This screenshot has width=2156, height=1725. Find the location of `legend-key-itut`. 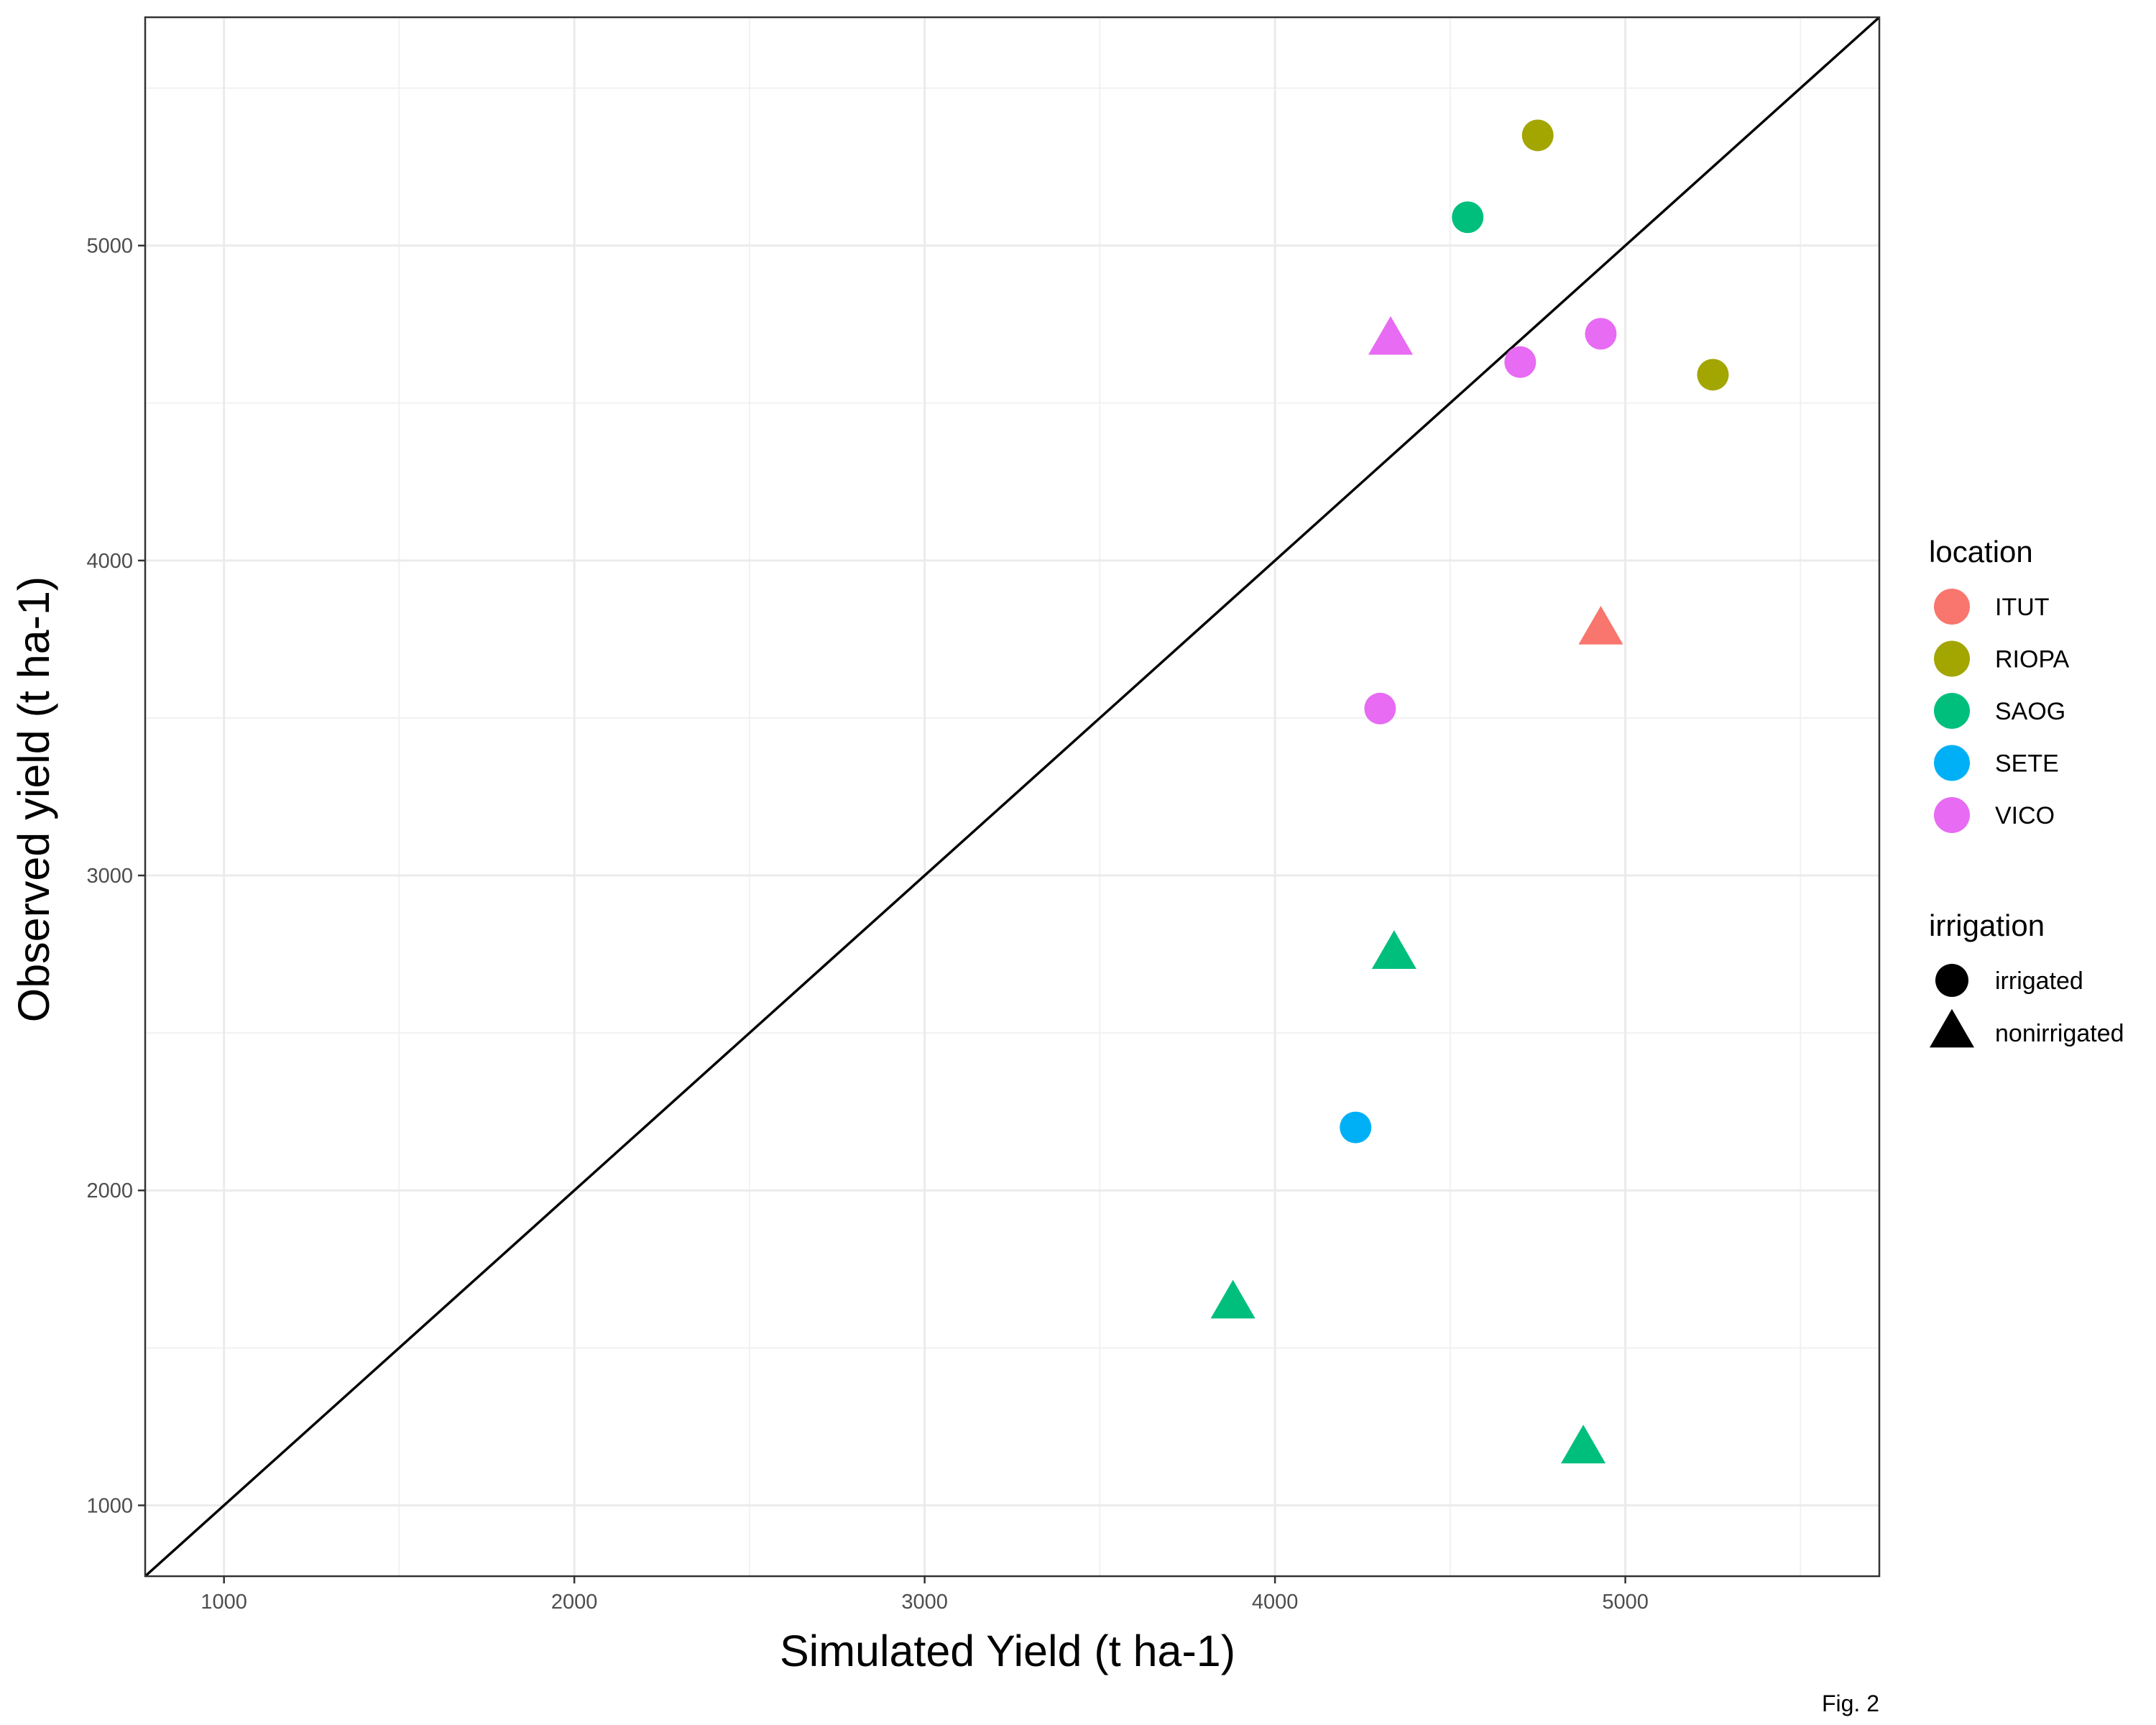

legend-key-itut is located at coordinates (1952, 607).